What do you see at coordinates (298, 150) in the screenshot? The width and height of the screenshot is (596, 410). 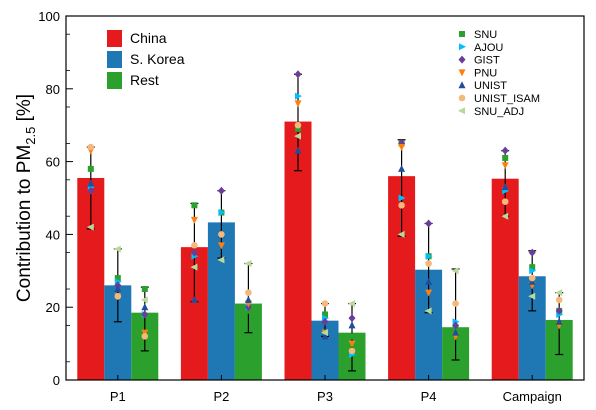 I see `marker-unist-china-p3` at bounding box center [298, 150].